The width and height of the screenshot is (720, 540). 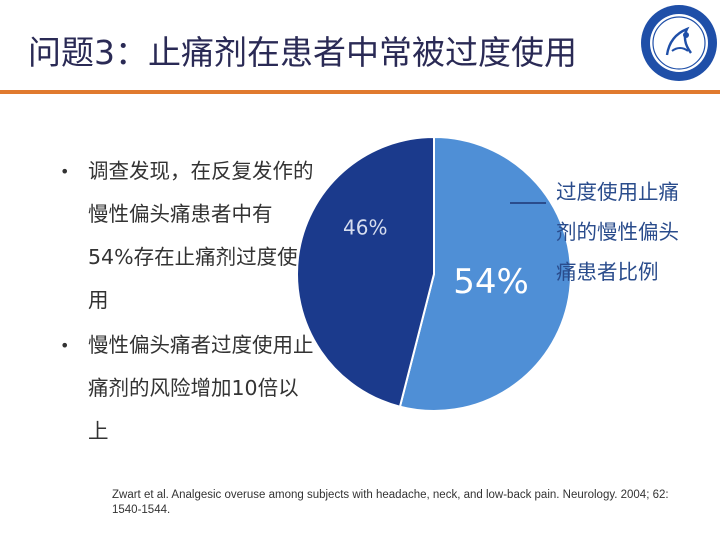 What do you see at coordinates (617, 232) in the screenshot?
I see `legend-label: 过度使用止痛剂的慢性偏头痛患者比例` at bounding box center [617, 232].